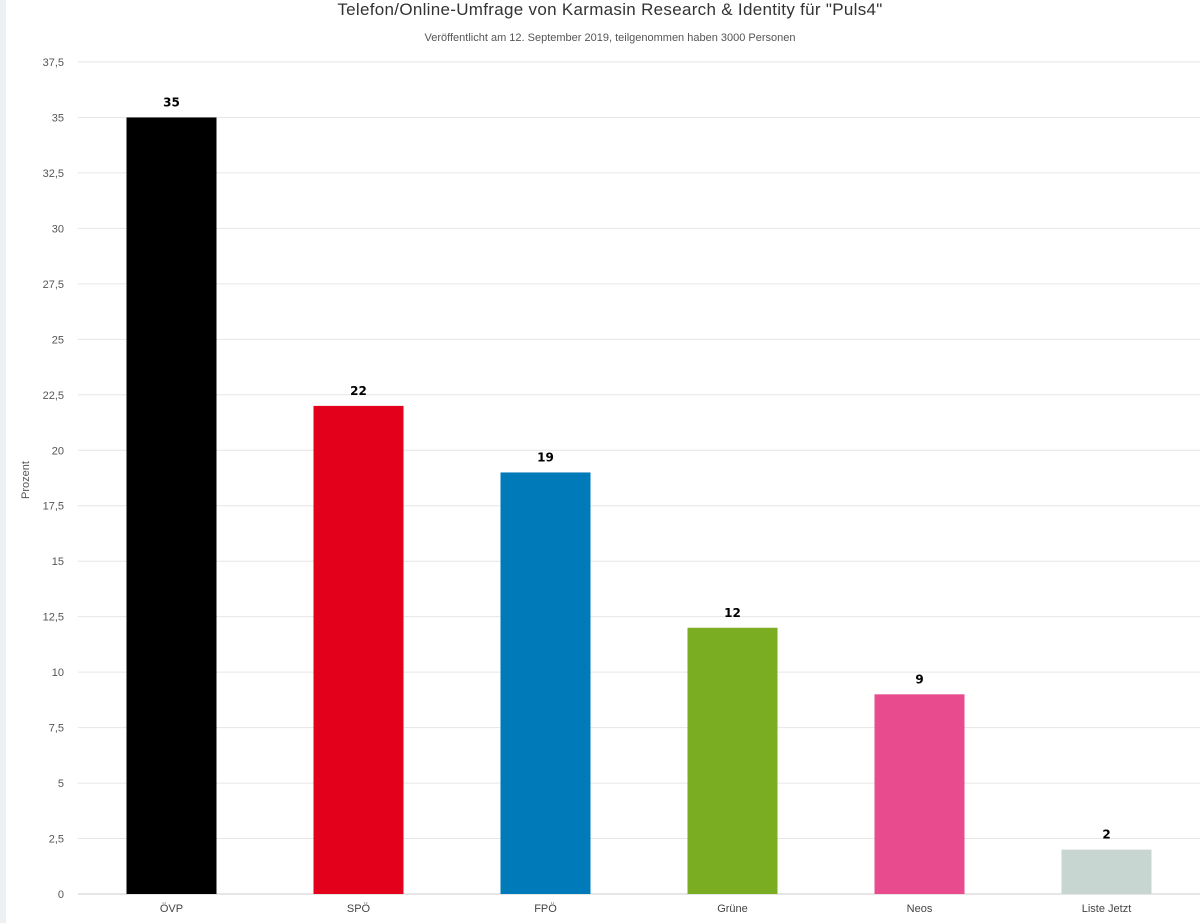 The height and width of the screenshot is (923, 1200). I want to click on data-label: 19, so click(545, 457).